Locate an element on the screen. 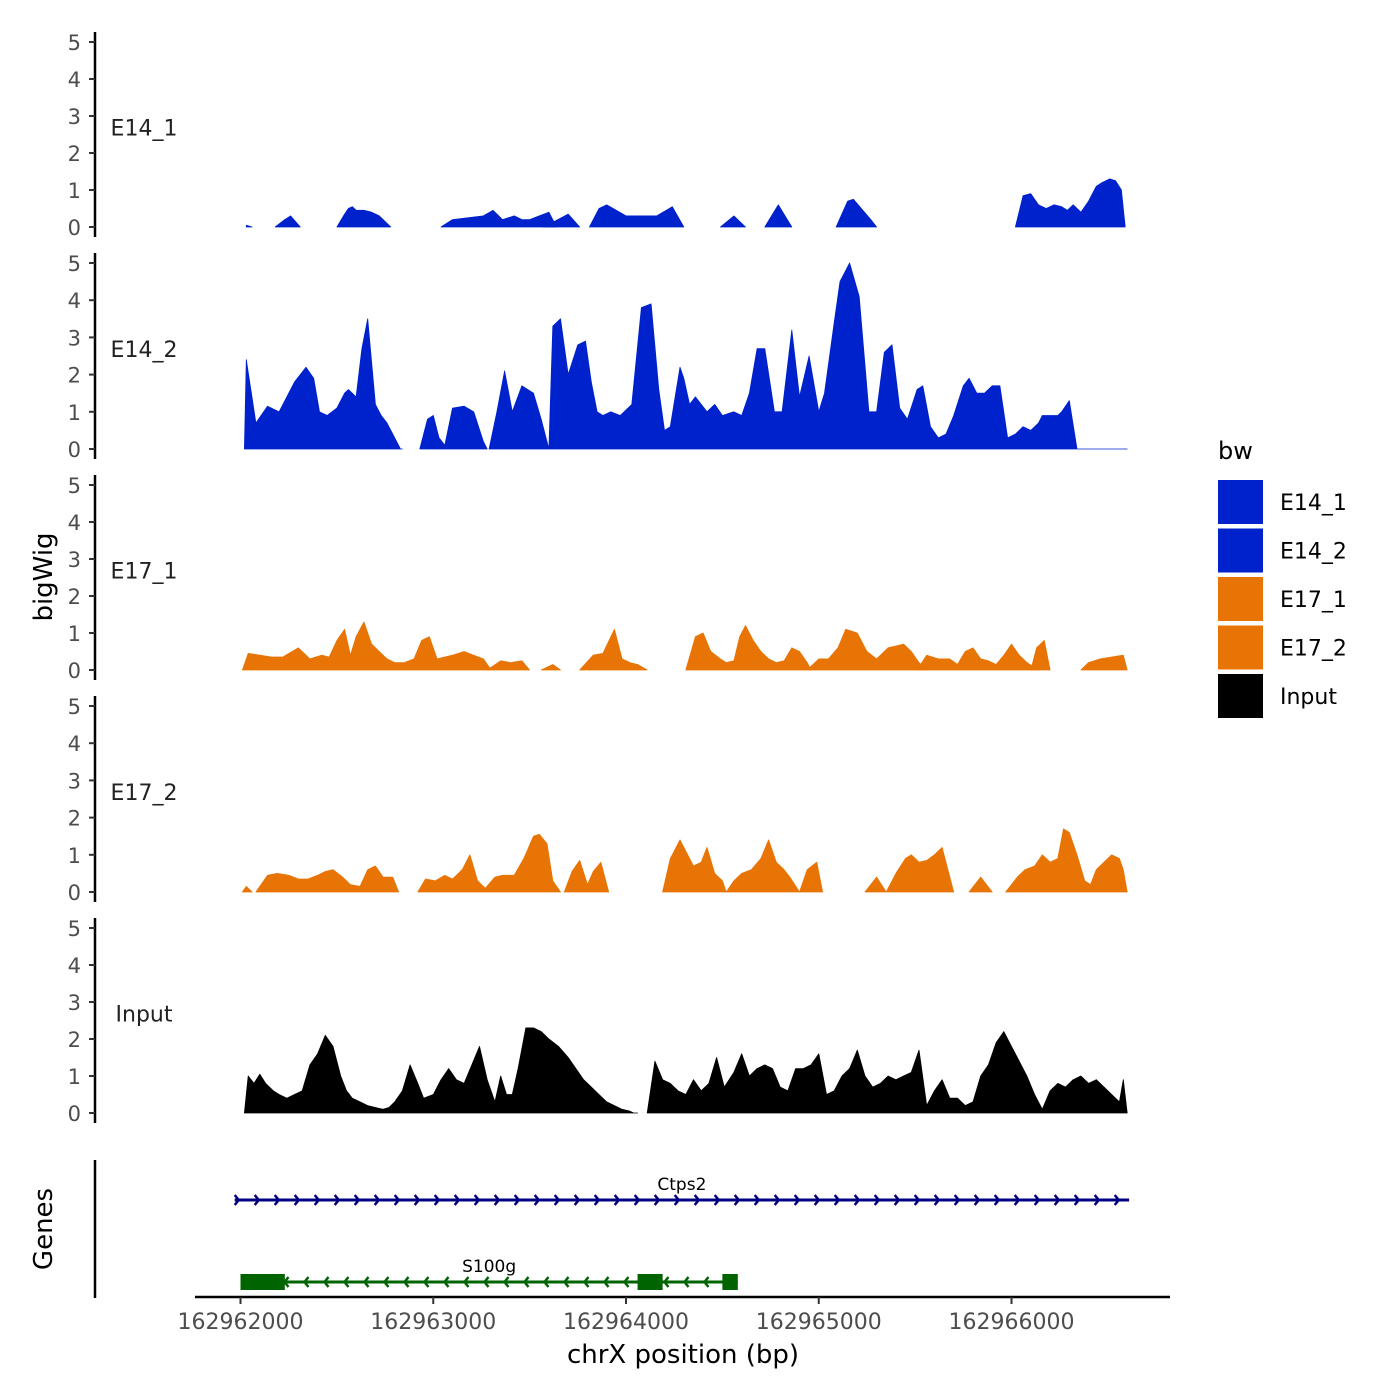 This screenshot has height=1400, width=1400. track-label: E17_1 is located at coordinates (144, 572).